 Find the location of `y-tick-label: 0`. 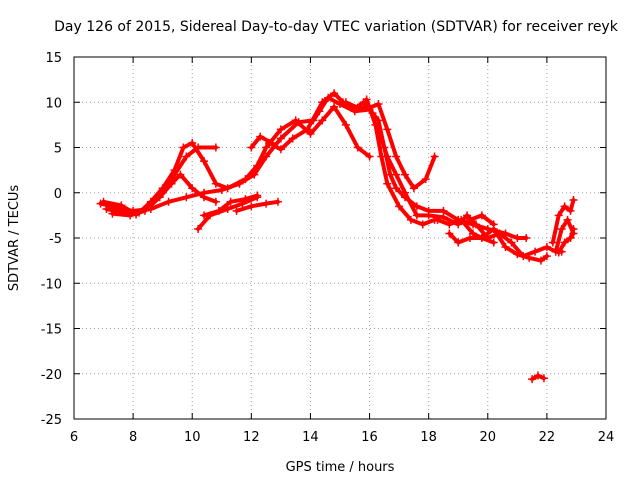

y-tick-label: 0 is located at coordinates (58, 194).